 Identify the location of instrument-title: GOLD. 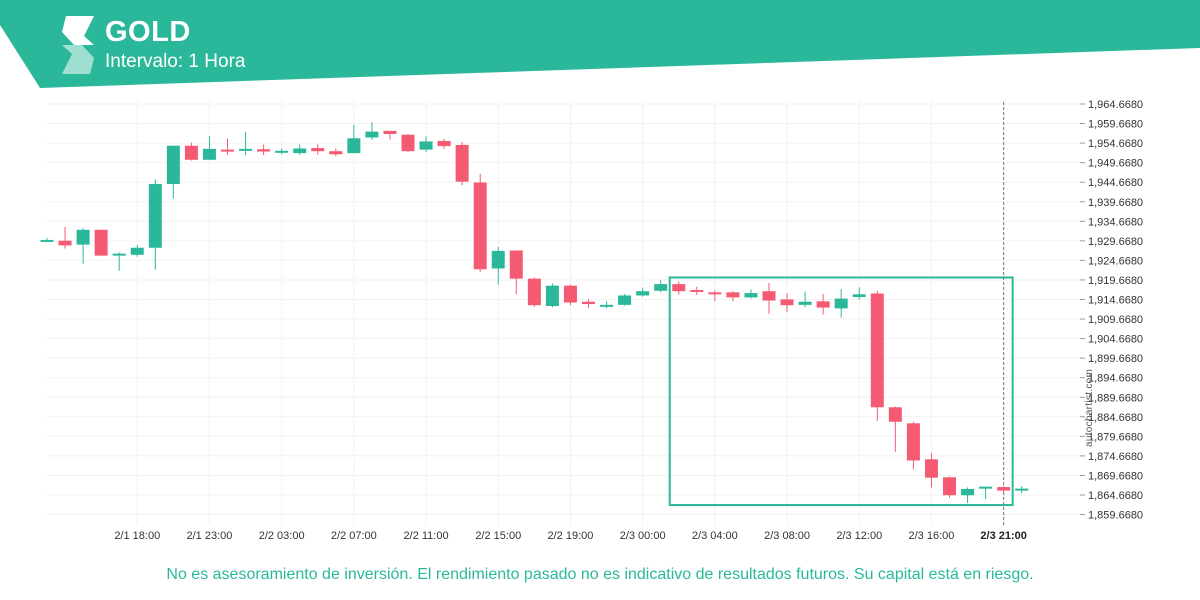
(148, 32).